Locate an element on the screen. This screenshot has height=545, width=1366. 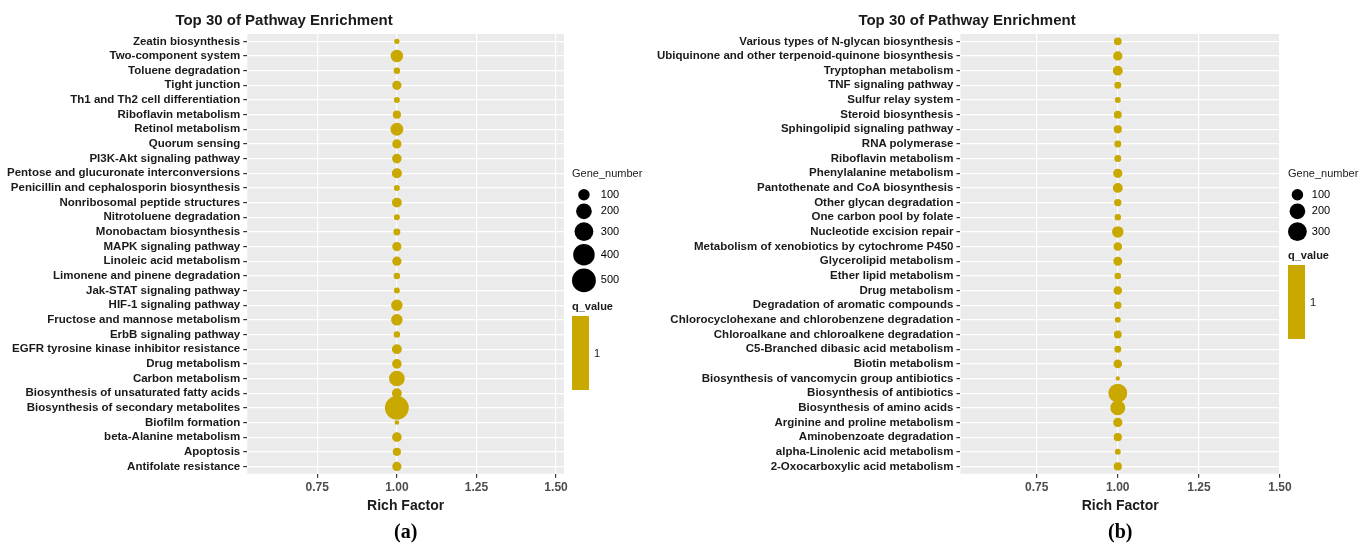
y-tick-label: Ubiquinone and other terpenoid-quinone biosynthesis is located at coordinates (805, 55).